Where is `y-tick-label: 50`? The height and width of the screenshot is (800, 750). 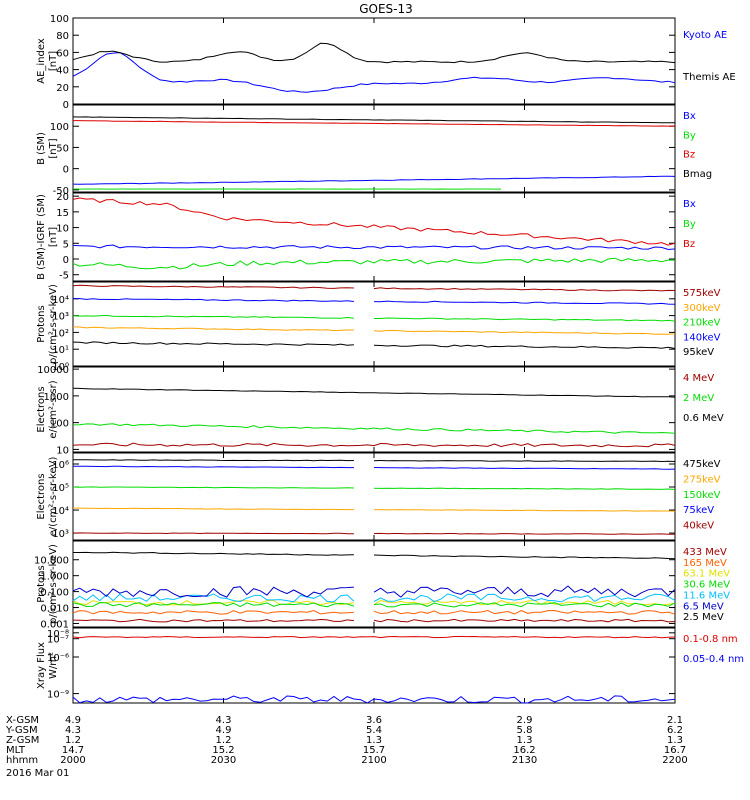 y-tick-label: 50 is located at coordinates (62, 148).